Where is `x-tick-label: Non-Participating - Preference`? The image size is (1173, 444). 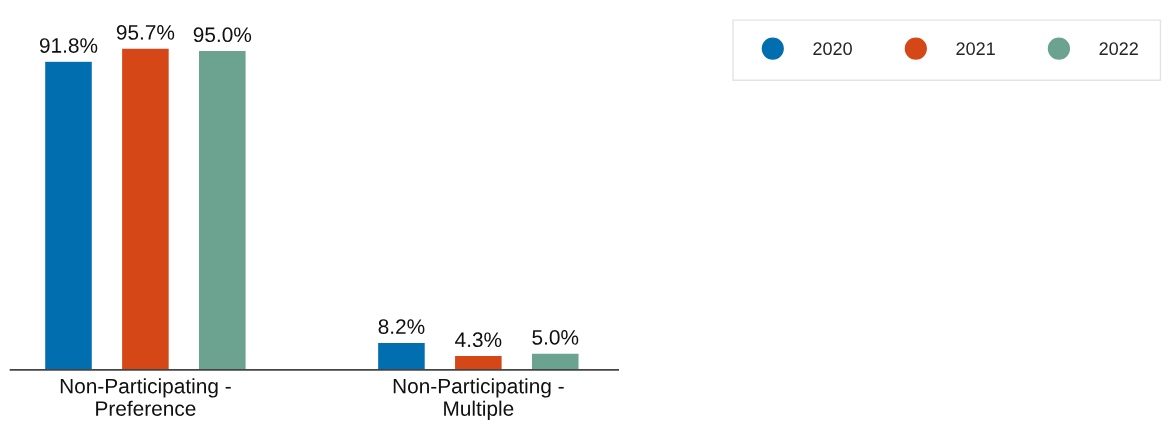
x-tick-label: Non-Participating - Preference is located at coordinates (145, 397).